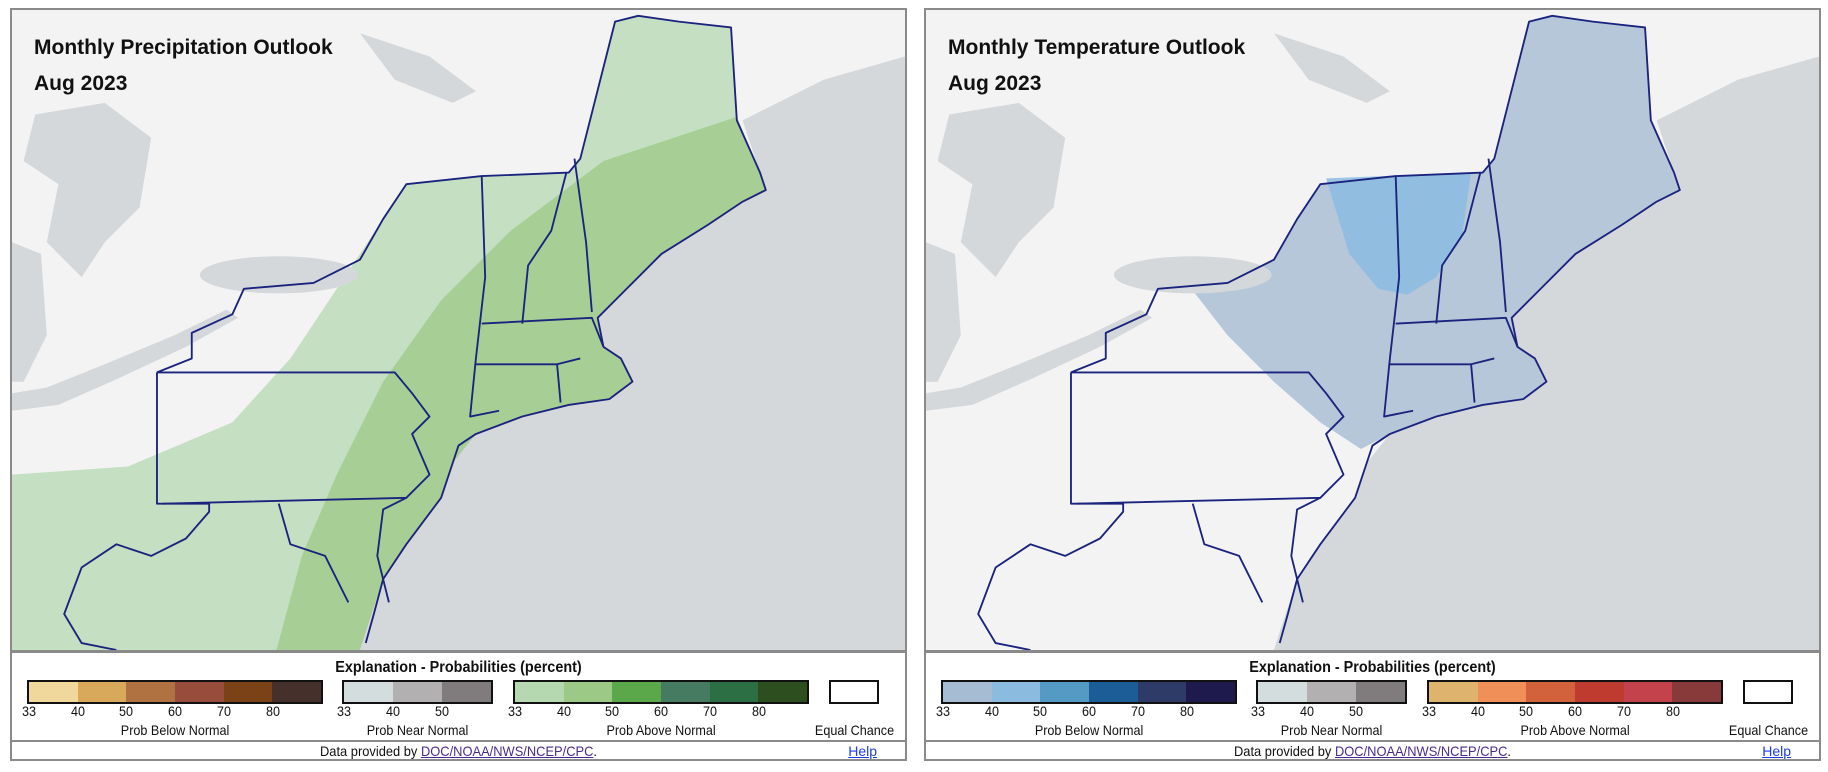  I want to click on map-title: Monthly Precipitation Outlook, so click(183, 47).